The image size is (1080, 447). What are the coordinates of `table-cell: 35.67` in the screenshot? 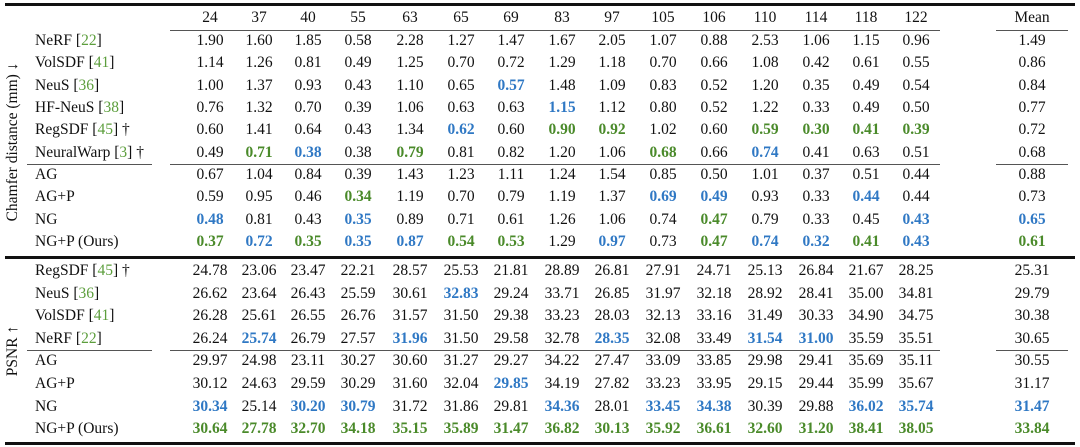 It's located at (916, 383).